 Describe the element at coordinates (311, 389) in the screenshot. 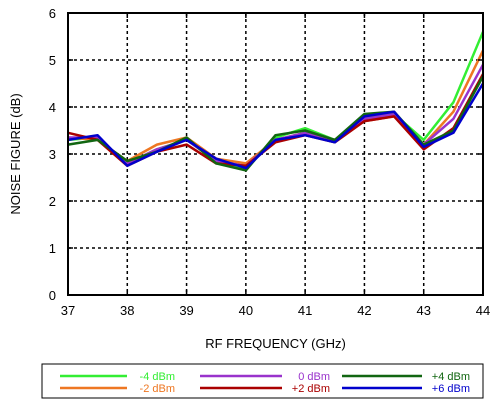

I see `legend-label: +2 dBm` at that location.